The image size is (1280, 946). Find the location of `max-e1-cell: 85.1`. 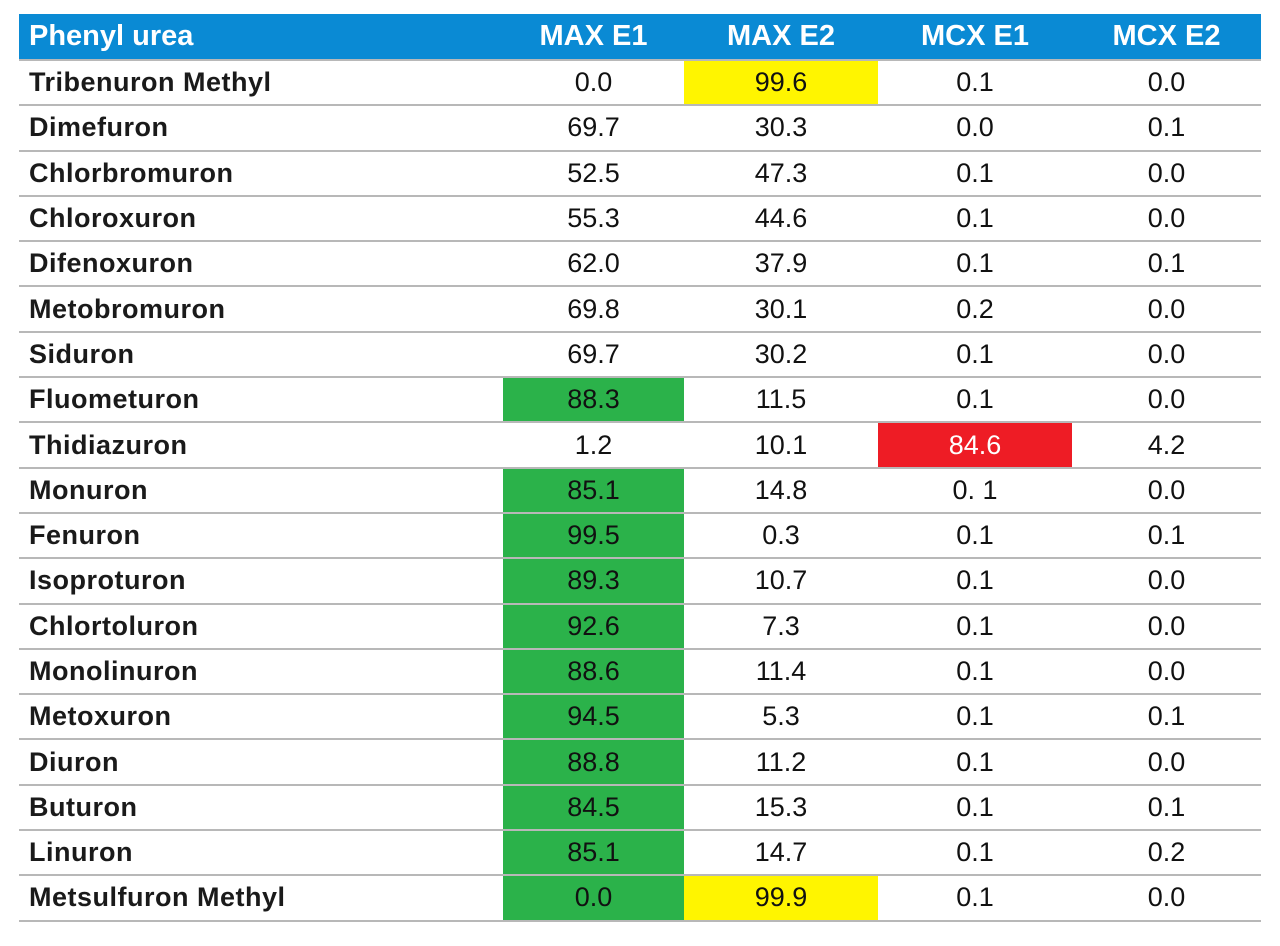

max-e1-cell: 85.1 is located at coordinates (593, 490).